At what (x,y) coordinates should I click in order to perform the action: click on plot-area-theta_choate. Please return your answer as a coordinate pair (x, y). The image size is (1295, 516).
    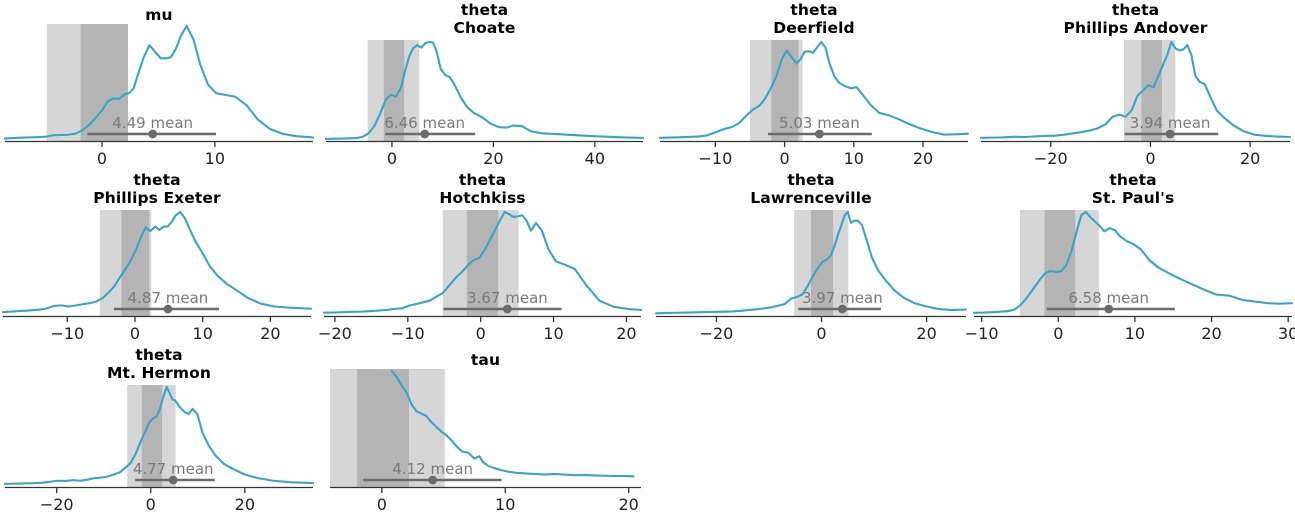
    Looking at the image, I should click on (484, 85).